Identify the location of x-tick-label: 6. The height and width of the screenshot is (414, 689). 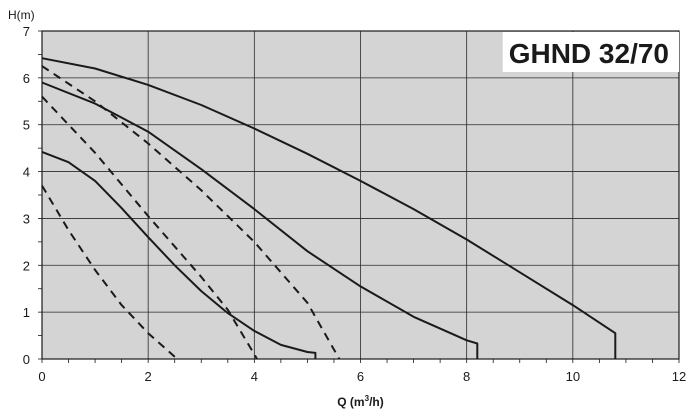
(360, 376).